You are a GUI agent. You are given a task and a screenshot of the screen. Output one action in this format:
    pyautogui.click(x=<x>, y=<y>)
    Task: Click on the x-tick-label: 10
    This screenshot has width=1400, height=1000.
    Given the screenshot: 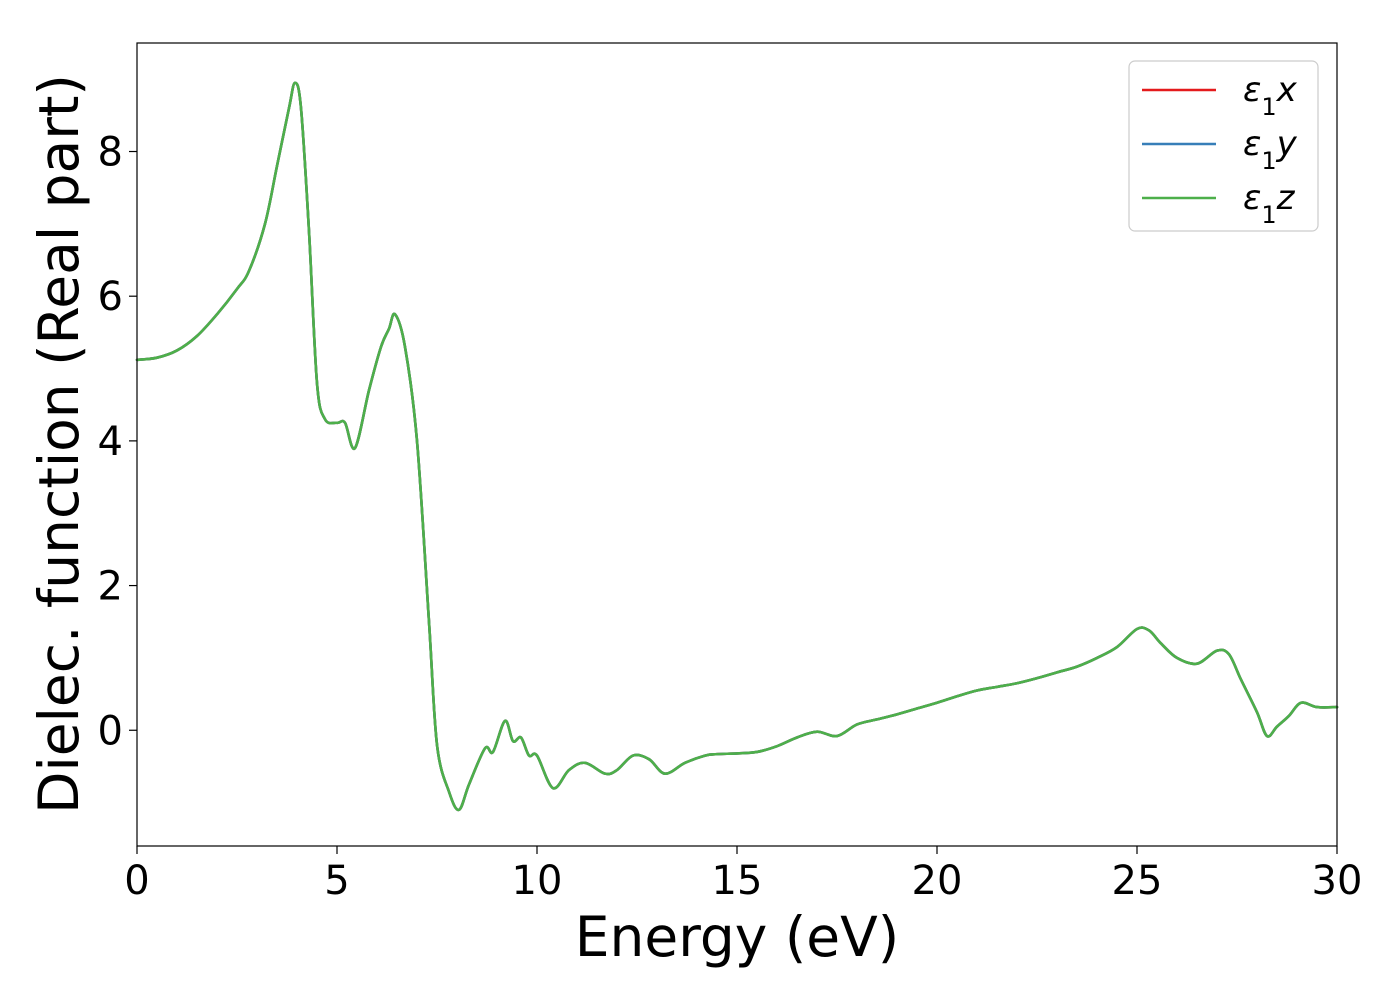 What is the action you would take?
    pyautogui.click(x=537, y=881)
    